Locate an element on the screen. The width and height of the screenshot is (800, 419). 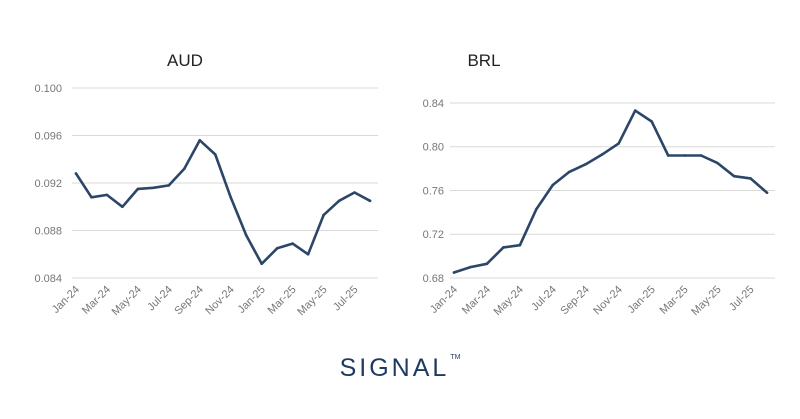
aud-y-tick-label: 0.084 is located at coordinates (48, 279).